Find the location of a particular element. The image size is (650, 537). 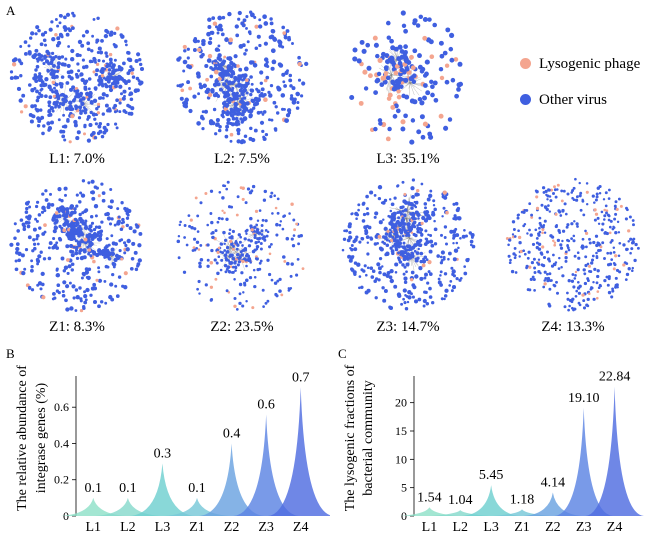

data-label-Z4: 22.84 is located at coordinates (615, 377).